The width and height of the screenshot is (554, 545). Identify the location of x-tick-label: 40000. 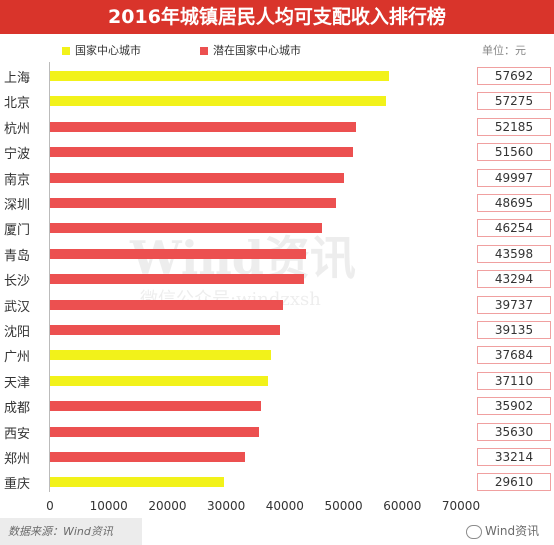
(284, 506).